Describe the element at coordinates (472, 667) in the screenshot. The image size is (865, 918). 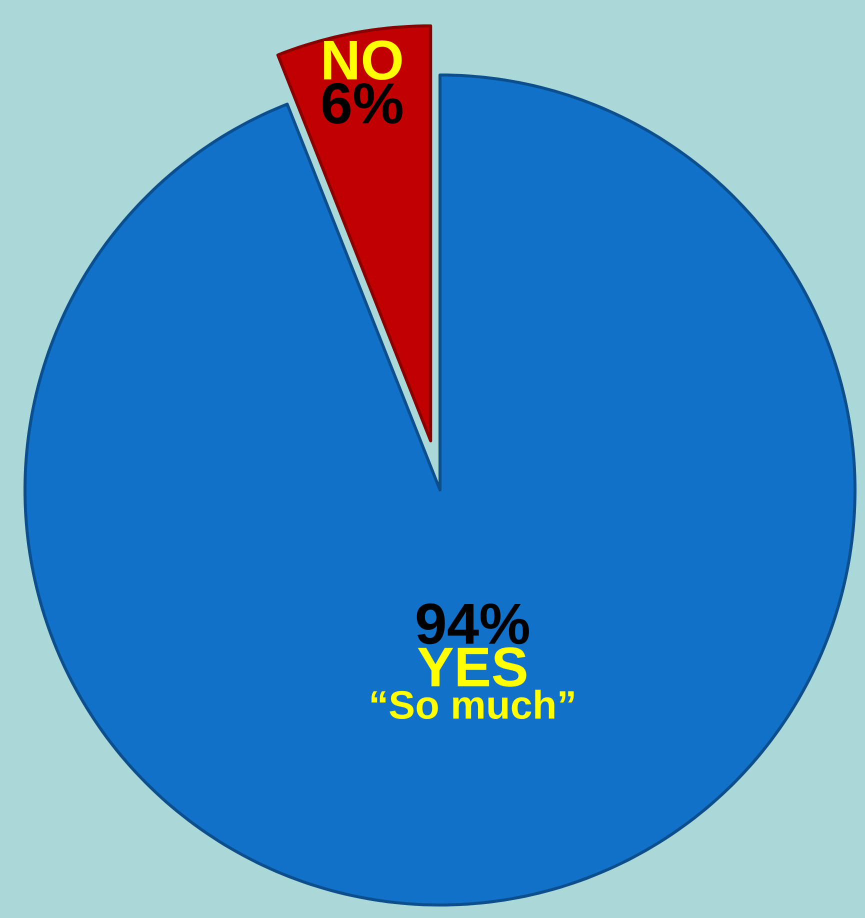
I see `slice-label: YES` at that location.